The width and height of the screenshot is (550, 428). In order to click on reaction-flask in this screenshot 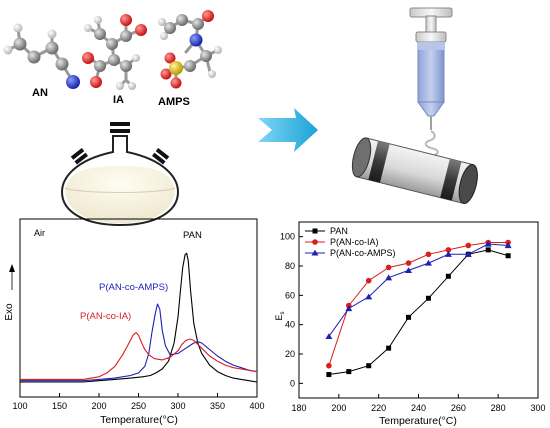, I will do `click(120, 174)`.